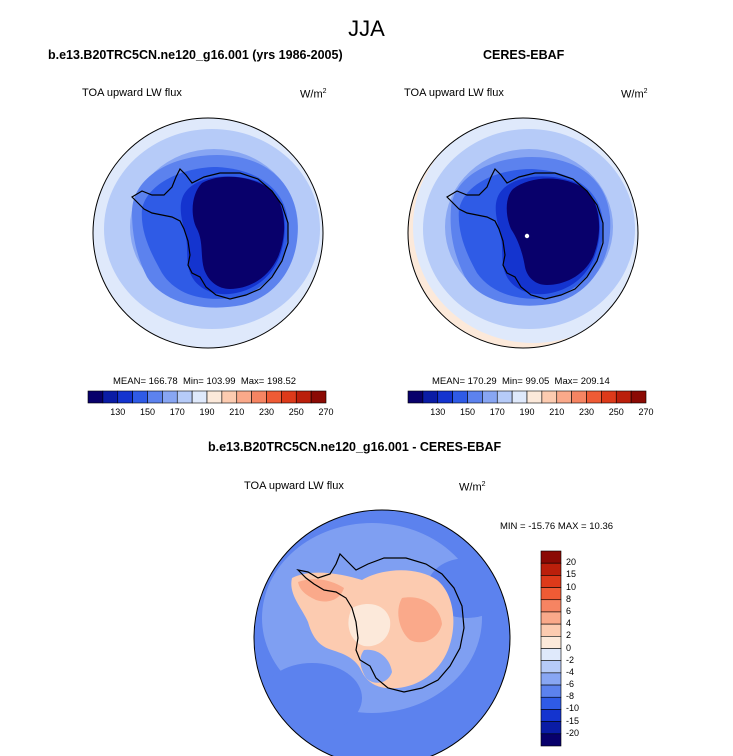 The width and height of the screenshot is (733, 756). I want to click on colorbar-tick-label: -2, so click(570, 659).